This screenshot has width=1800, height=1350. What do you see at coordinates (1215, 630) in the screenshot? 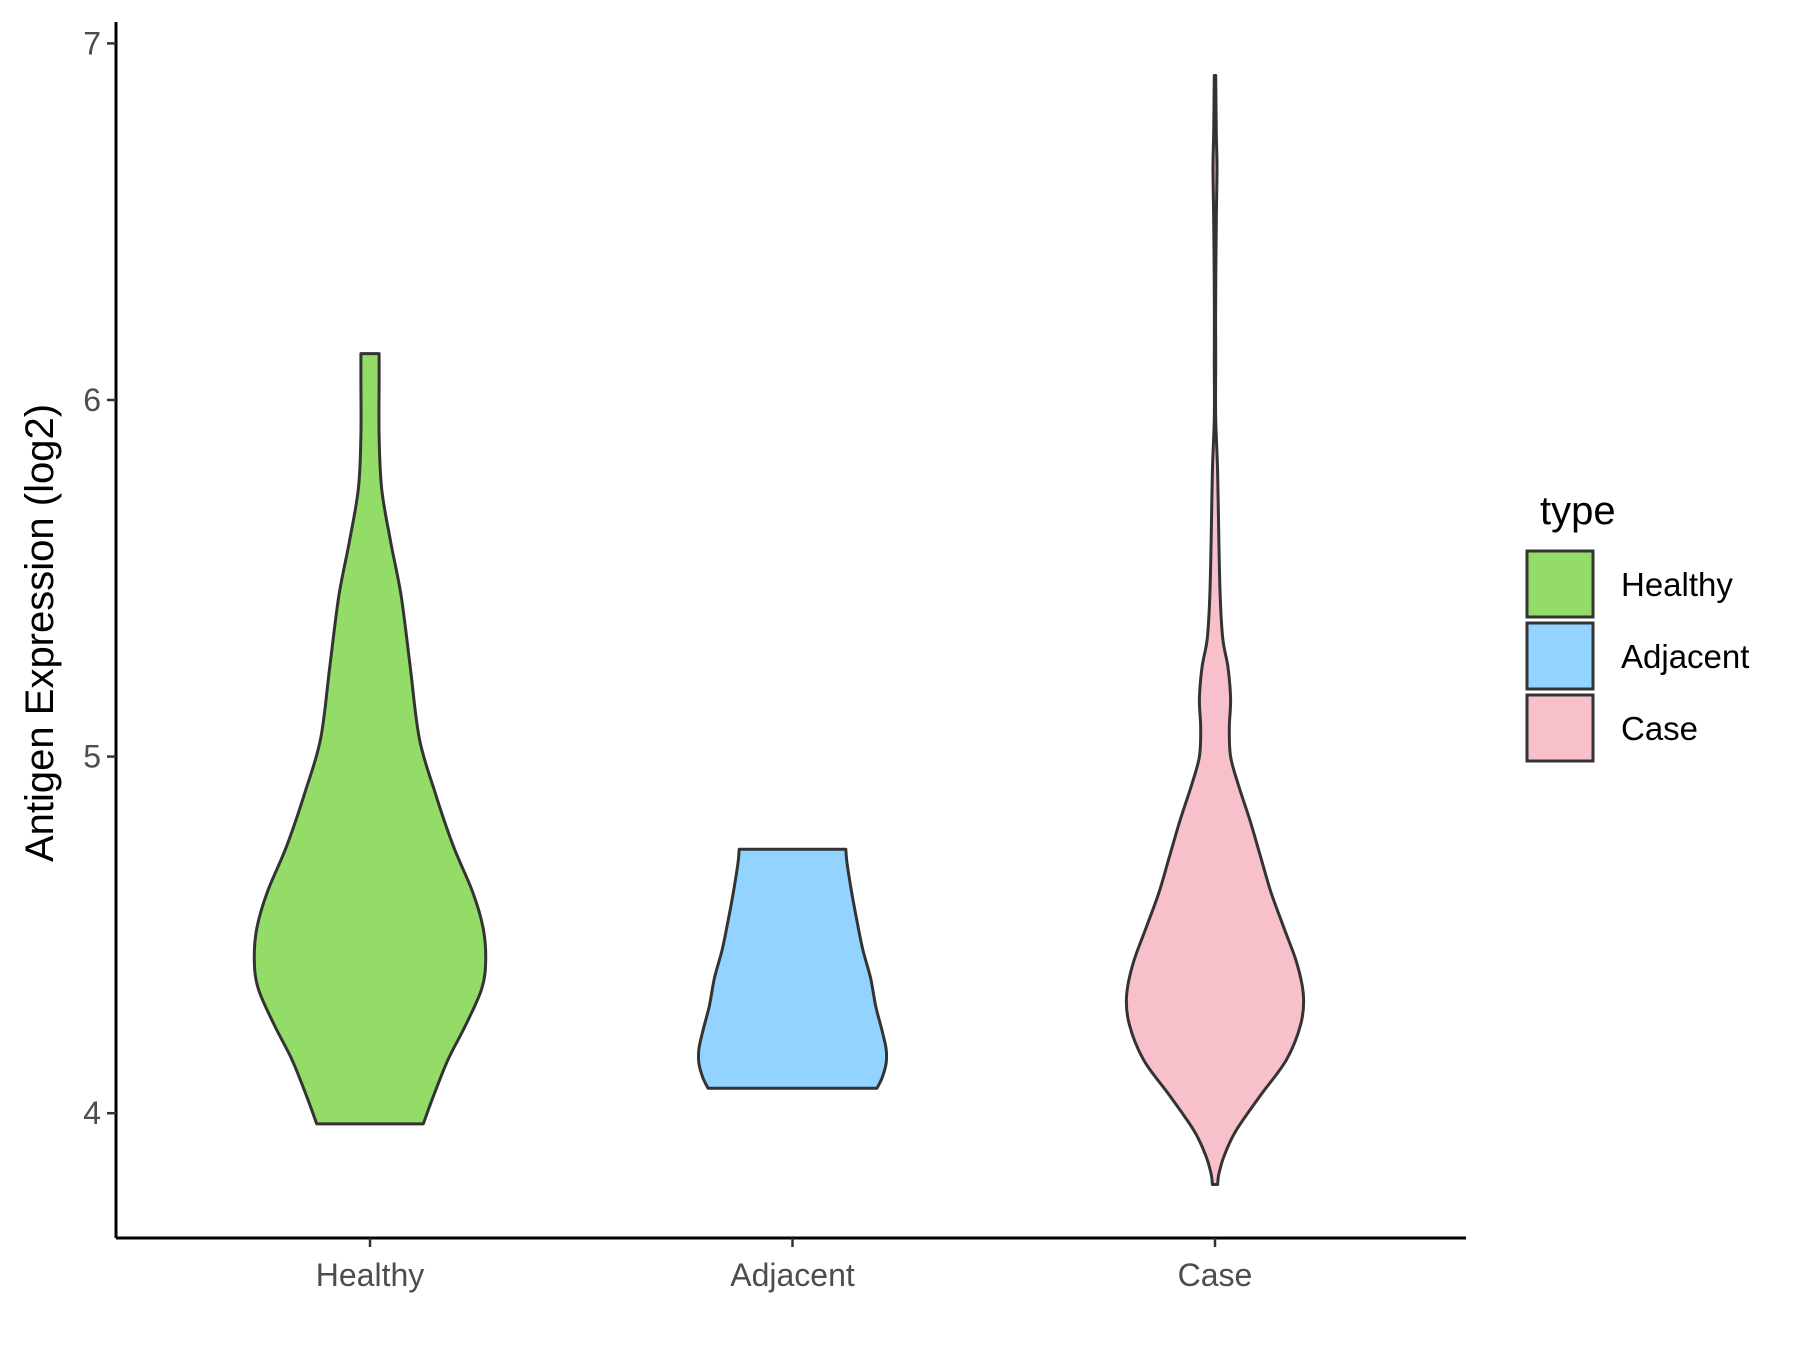
I see `violin-case` at bounding box center [1215, 630].